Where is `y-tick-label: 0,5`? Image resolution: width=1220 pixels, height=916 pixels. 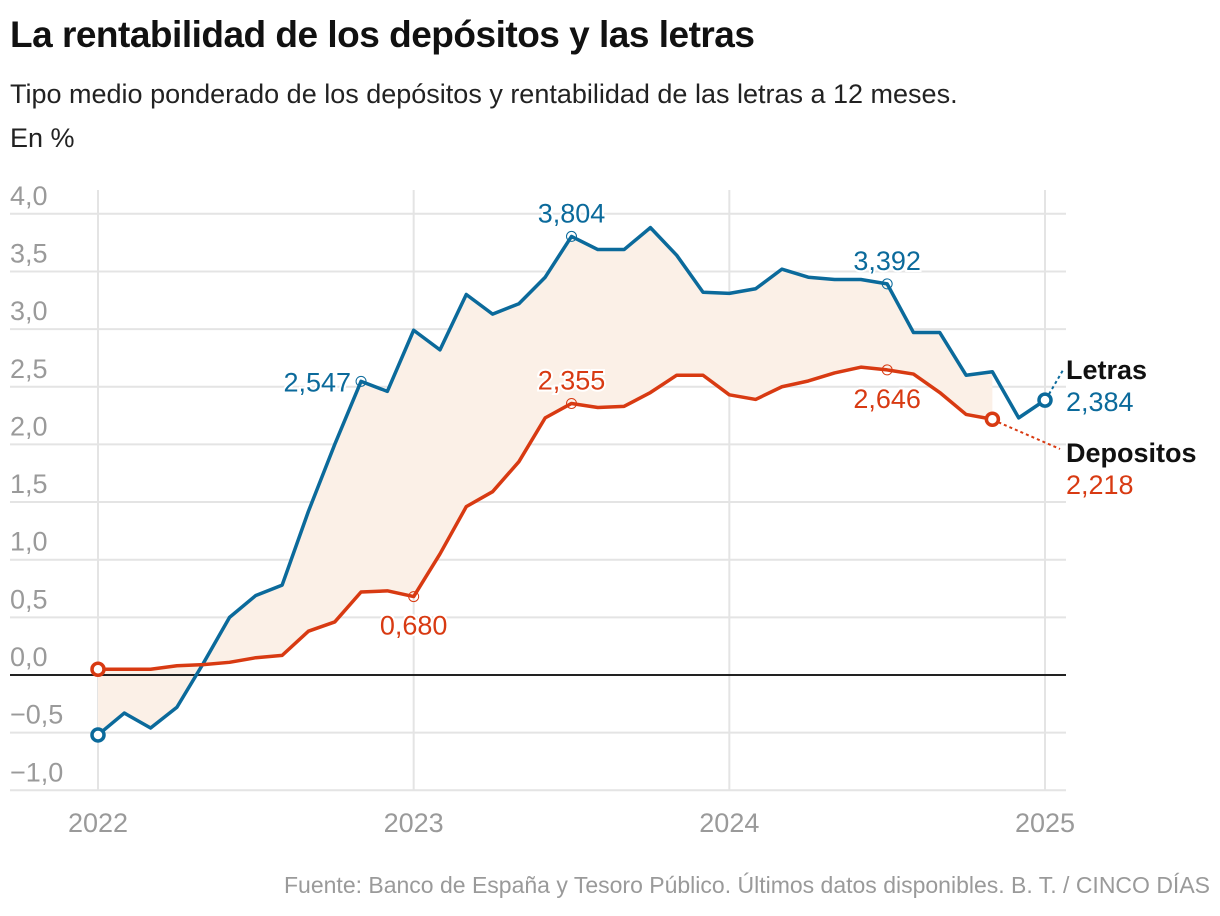 y-tick-label: 0,5 is located at coordinates (29, 599).